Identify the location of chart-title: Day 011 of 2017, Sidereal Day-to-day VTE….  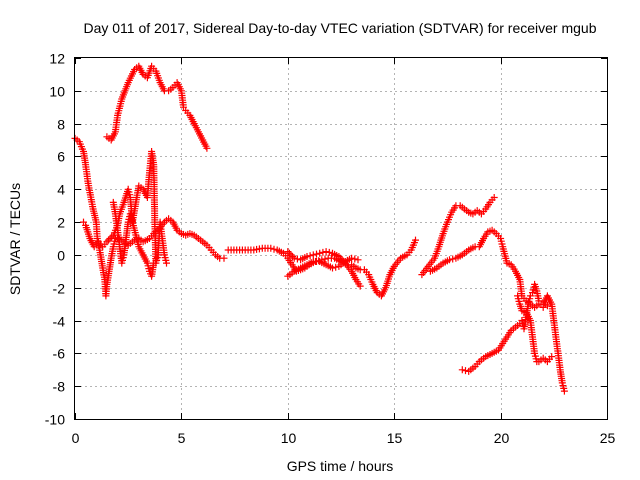
(339, 28).